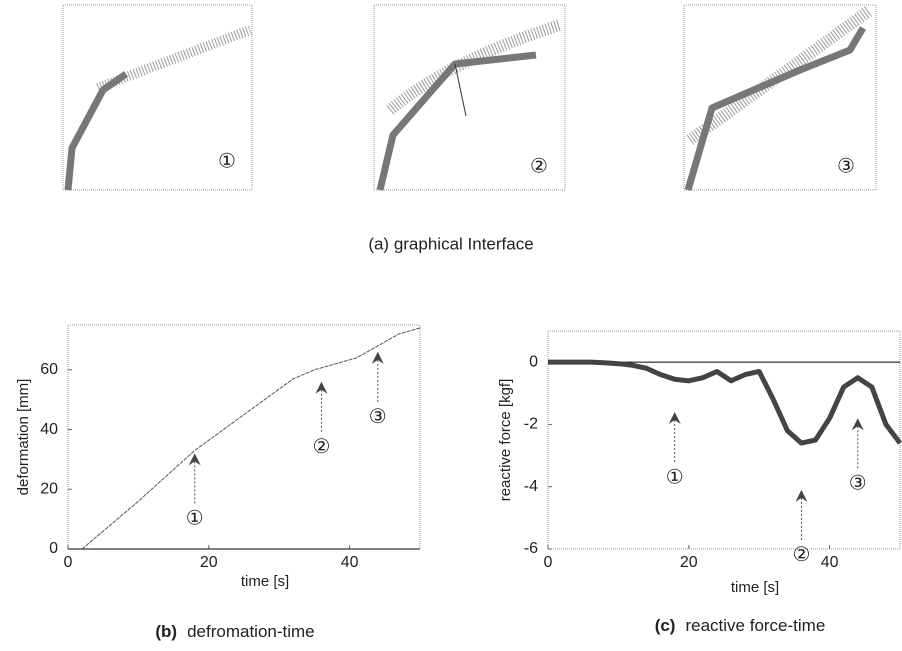 The image size is (902, 651). What do you see at coordinates (755, 625) in the screenshot?
I see `caption-text: reactive force-time` at bounding box center [755, 625].